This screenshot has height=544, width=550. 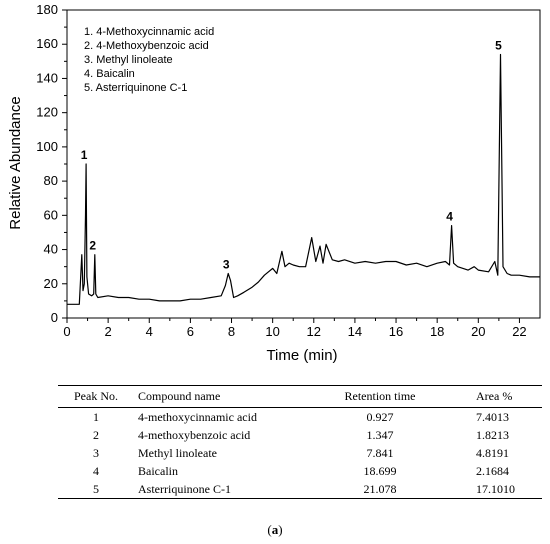 I want to click on x-tick-label: 14, so click(x=355, y=331).